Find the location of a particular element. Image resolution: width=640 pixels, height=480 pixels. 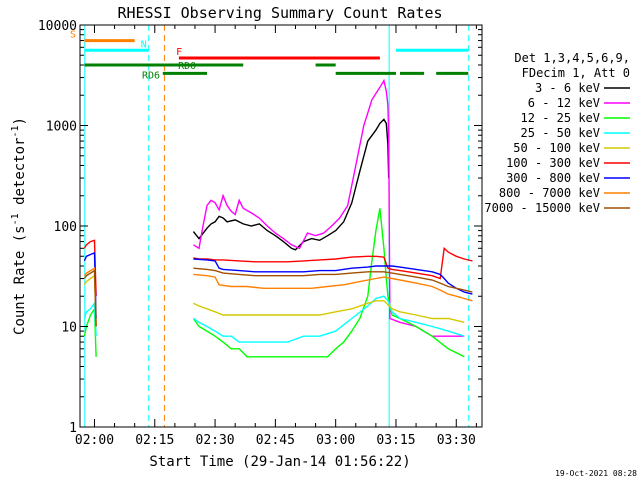

legend-label-800-7000-kev: 800 - 7000 keV is located at coordinates (549, 193).